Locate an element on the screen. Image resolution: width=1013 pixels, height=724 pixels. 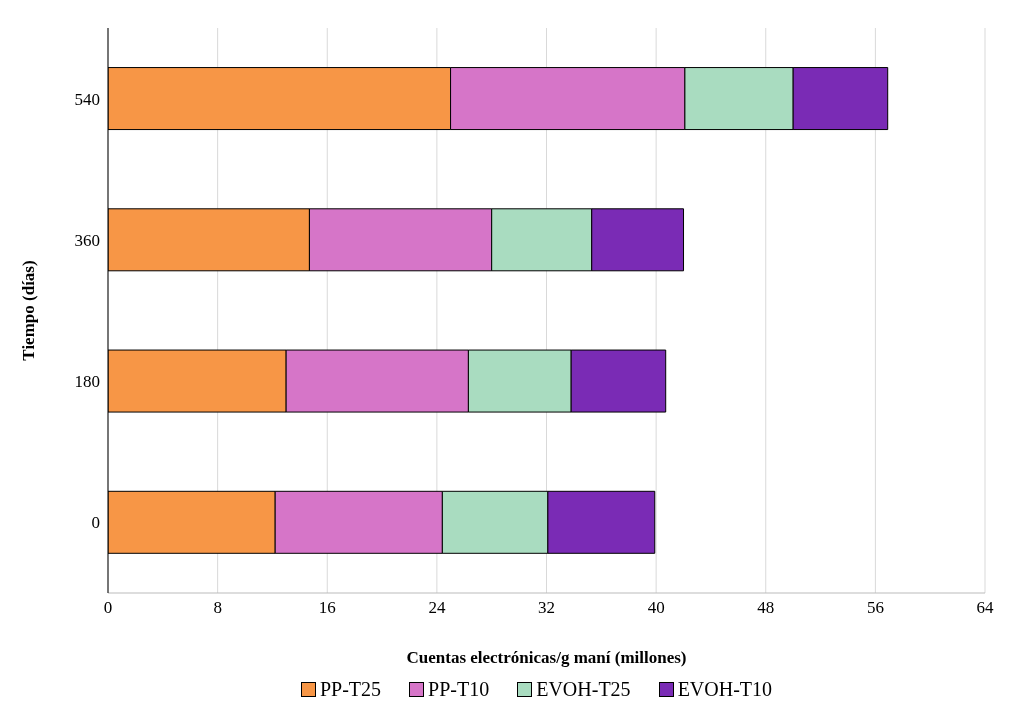
y-tick-label: 180 is located at coordinates (87, 382).